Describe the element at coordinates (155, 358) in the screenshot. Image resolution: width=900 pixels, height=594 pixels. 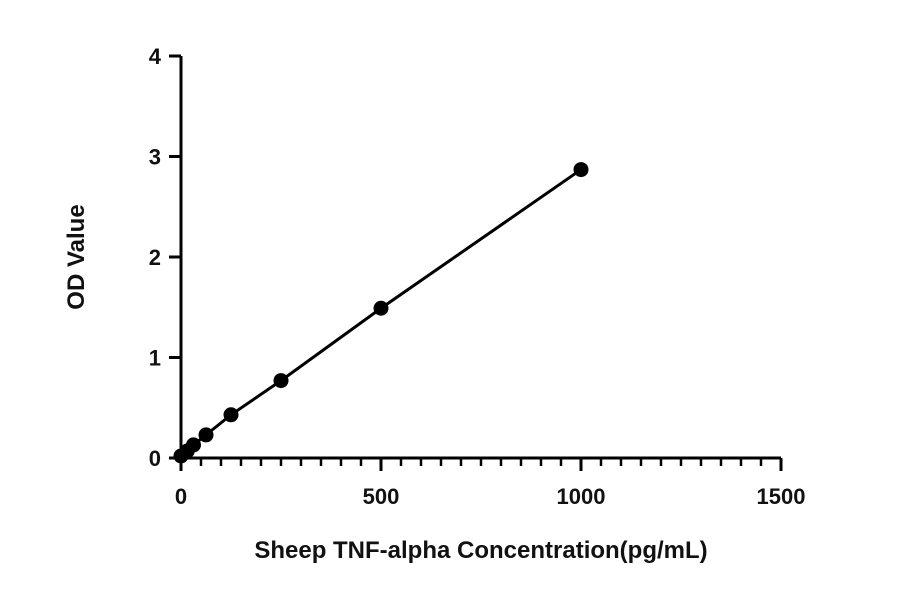
I see `y-tick-label: 1` at that location.